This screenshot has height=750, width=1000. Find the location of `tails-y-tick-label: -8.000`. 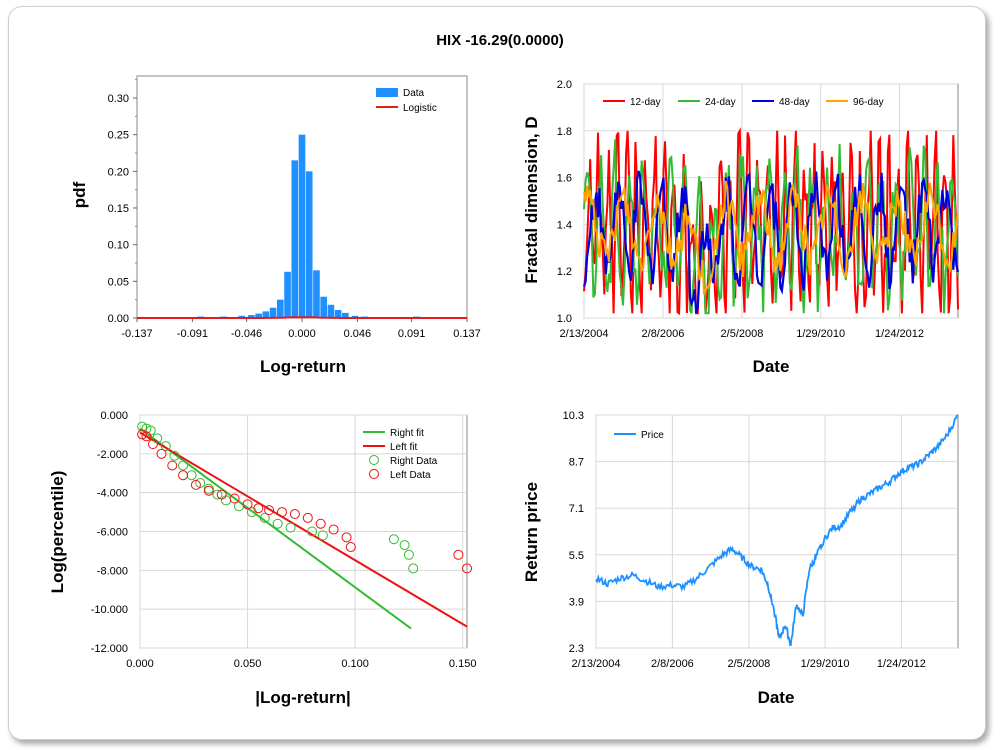

tails-y-tick-label: -8.000 is located at coordinates (112, 571).